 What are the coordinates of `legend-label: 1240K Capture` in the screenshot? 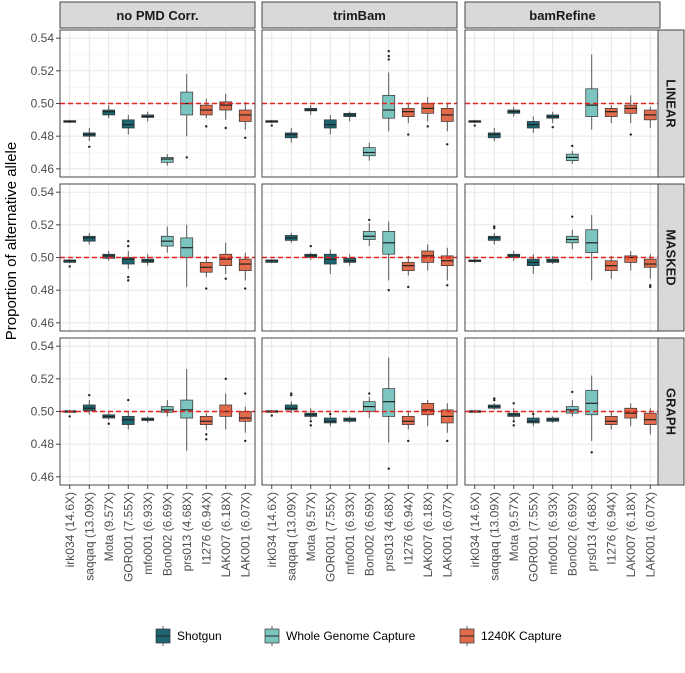 It's located at (521, 636).